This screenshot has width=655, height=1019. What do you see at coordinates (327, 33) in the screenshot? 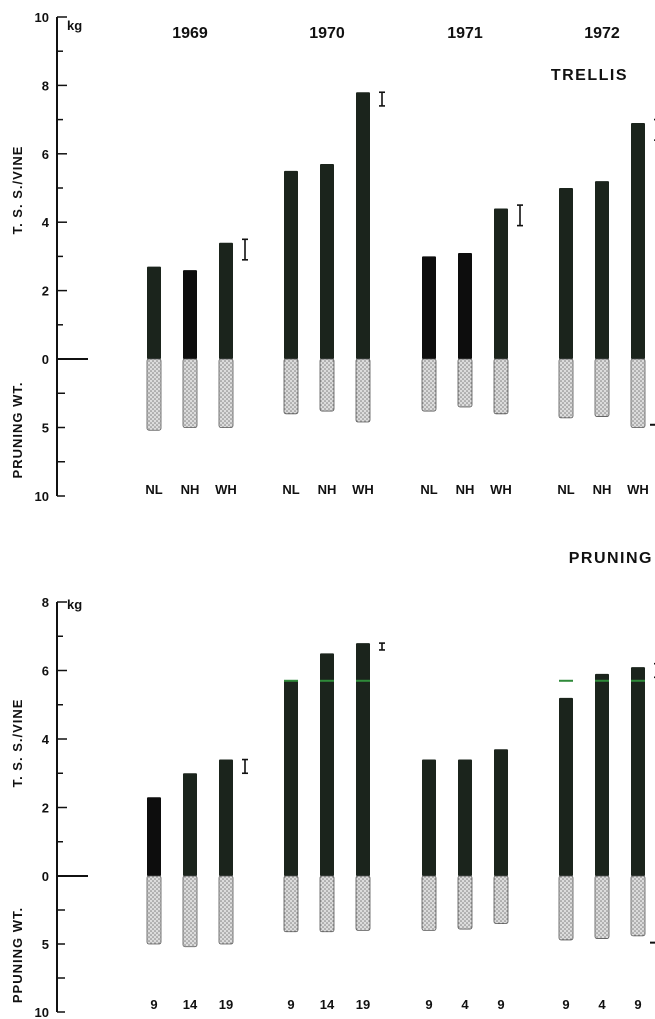
I see `year-label: 1970` at bounding box center [327, 33].